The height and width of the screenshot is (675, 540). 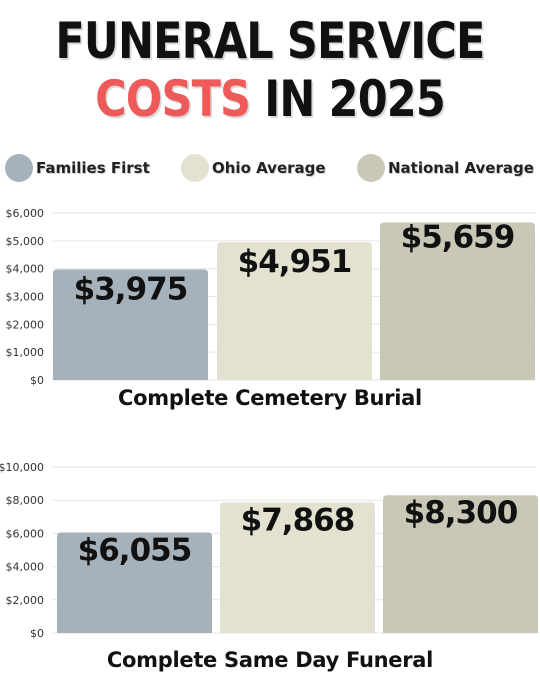 What do you see at coordinates (93, 168) in the screenshot?
I see `legend-label-families-first: Families First` at bounding box center [93, 168].